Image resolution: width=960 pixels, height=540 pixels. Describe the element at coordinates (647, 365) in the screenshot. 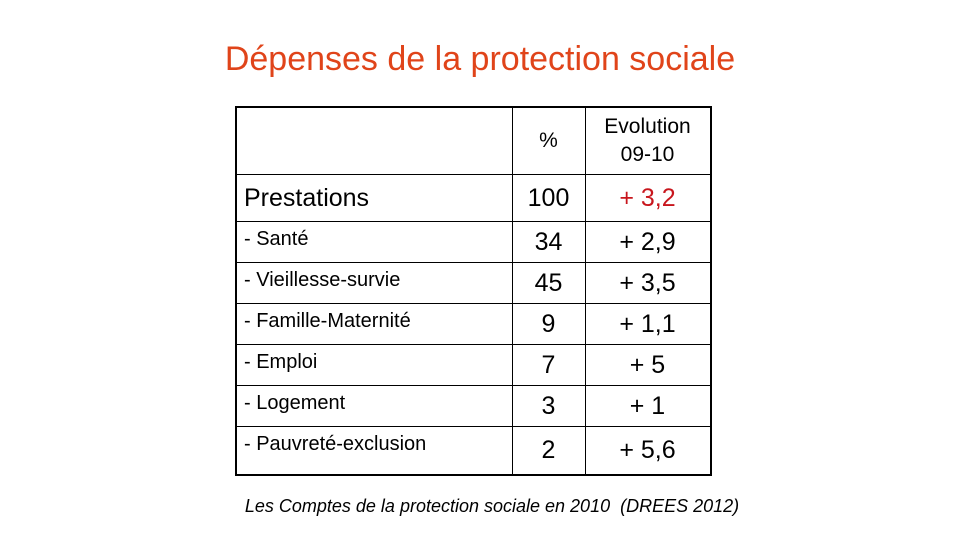

I see `row-evolution: + 5` at that location.